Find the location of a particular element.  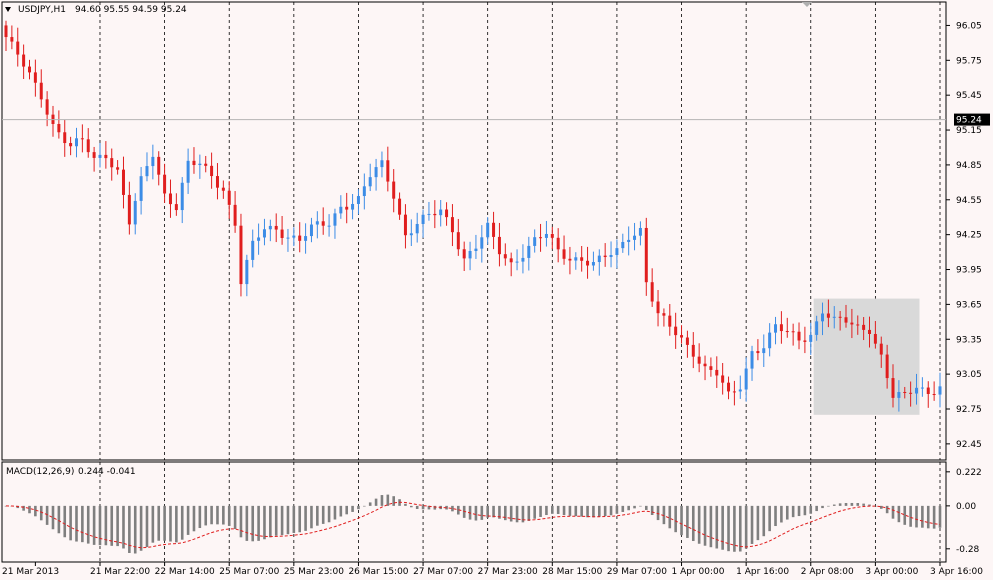

chevron-down-icon is located at coordinates (8, 9).